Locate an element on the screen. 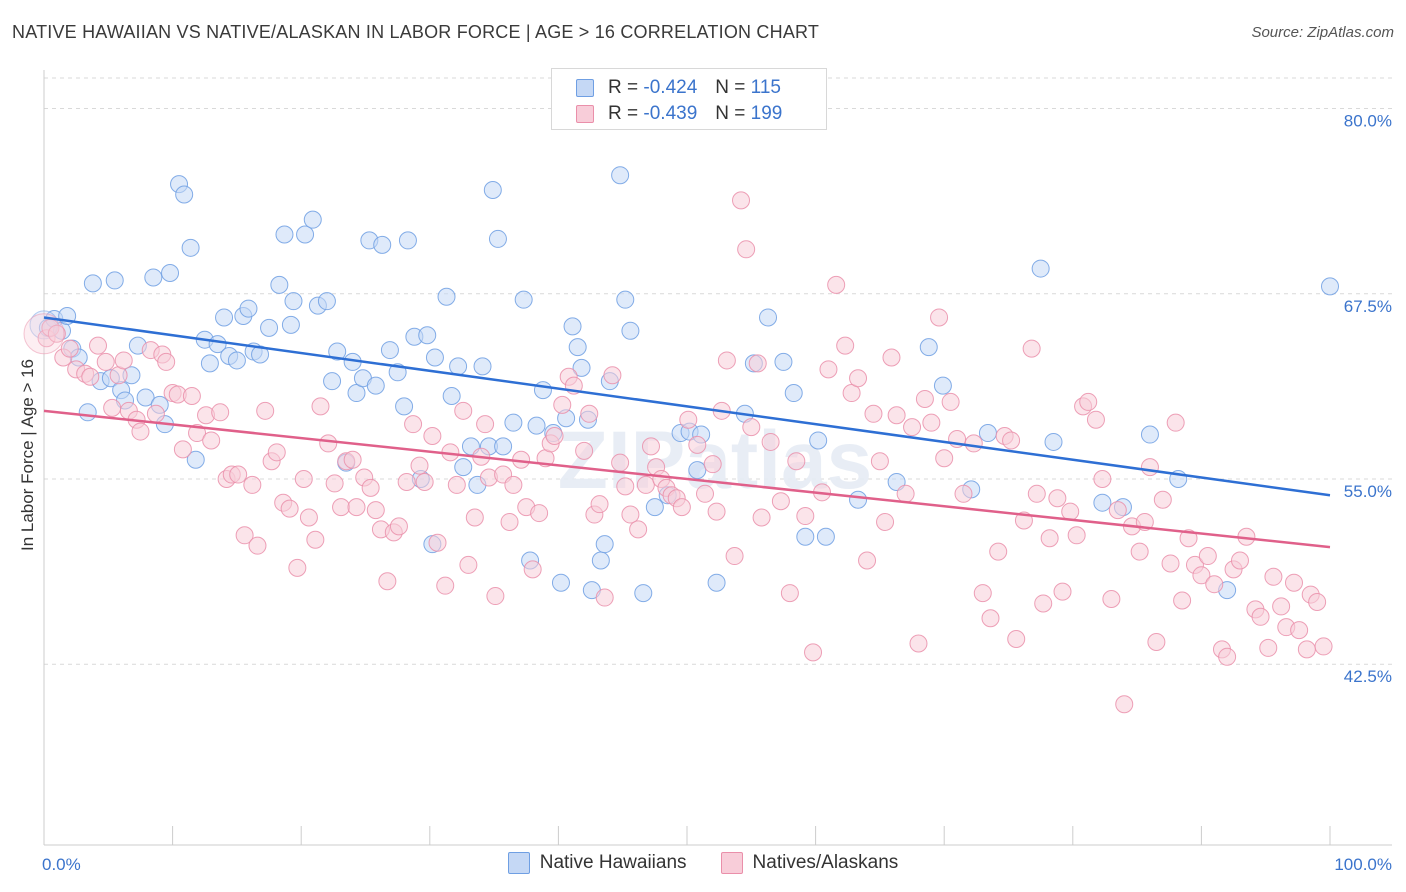 The width and height of the screenshot is (1406, 892). legend-item-natives-alaskans: Natives/Alaskans is located at coordinates (809, 863).